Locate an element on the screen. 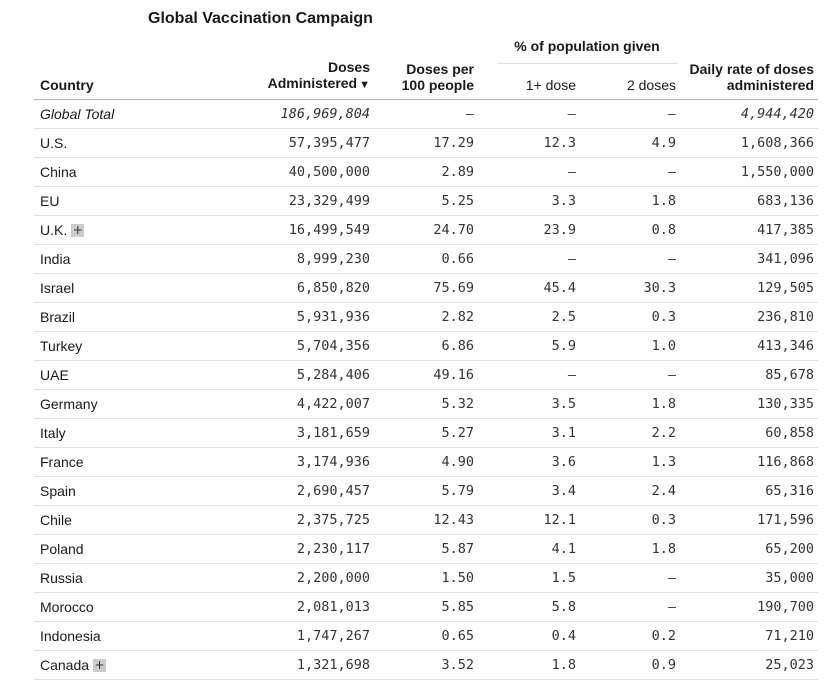  per100-cell: 5.25 is located at coordinates (426, 201).